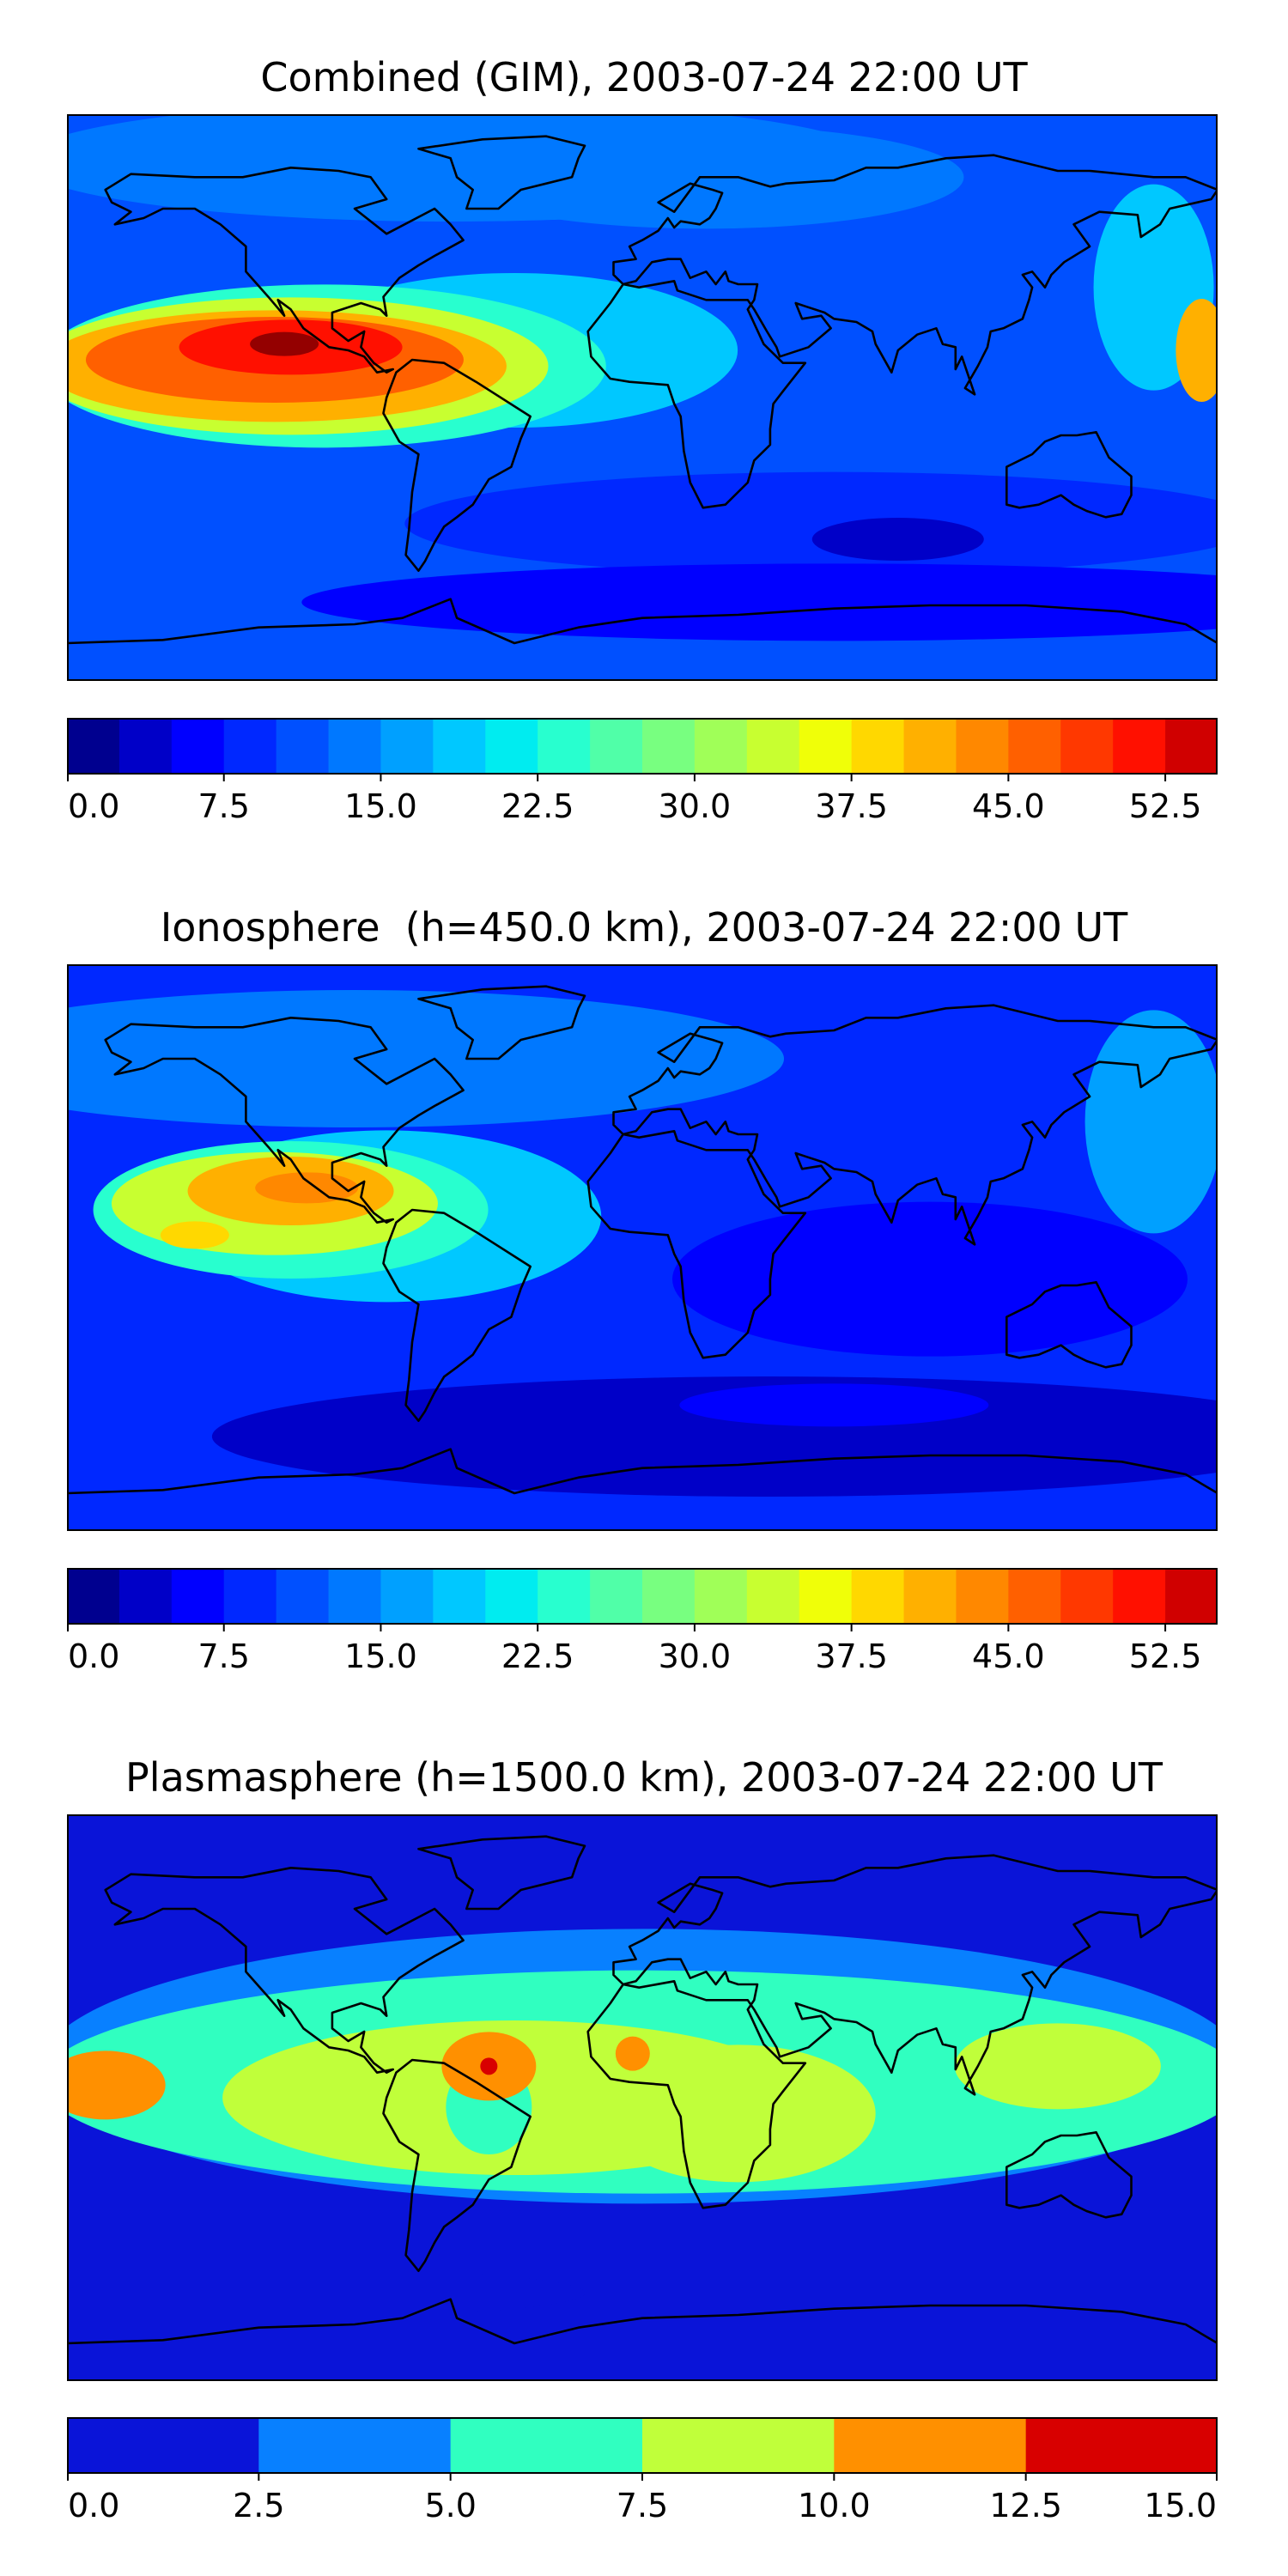 Image resolution: width=1288 pixels, height=2576 pixels. Describe the element at coordinates (902, 1181) in the screenshot. I see `map-1-coast-africaEurasia` at that location.